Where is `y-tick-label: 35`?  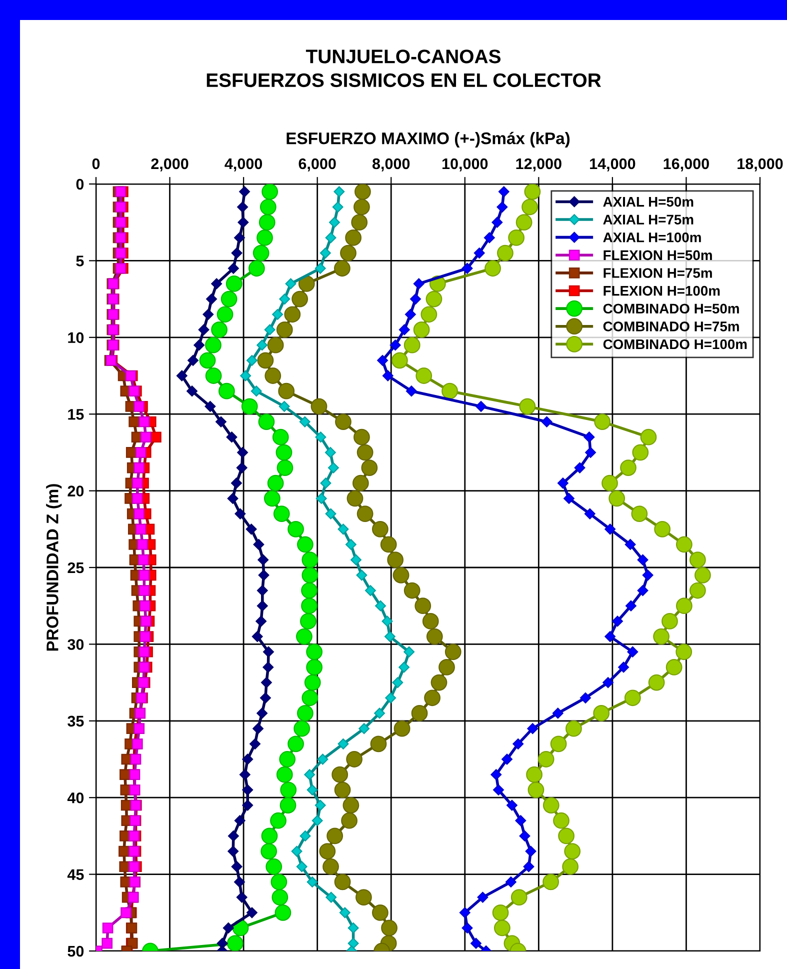 y-tick-label: 35 is located at coordinates (76, 721).